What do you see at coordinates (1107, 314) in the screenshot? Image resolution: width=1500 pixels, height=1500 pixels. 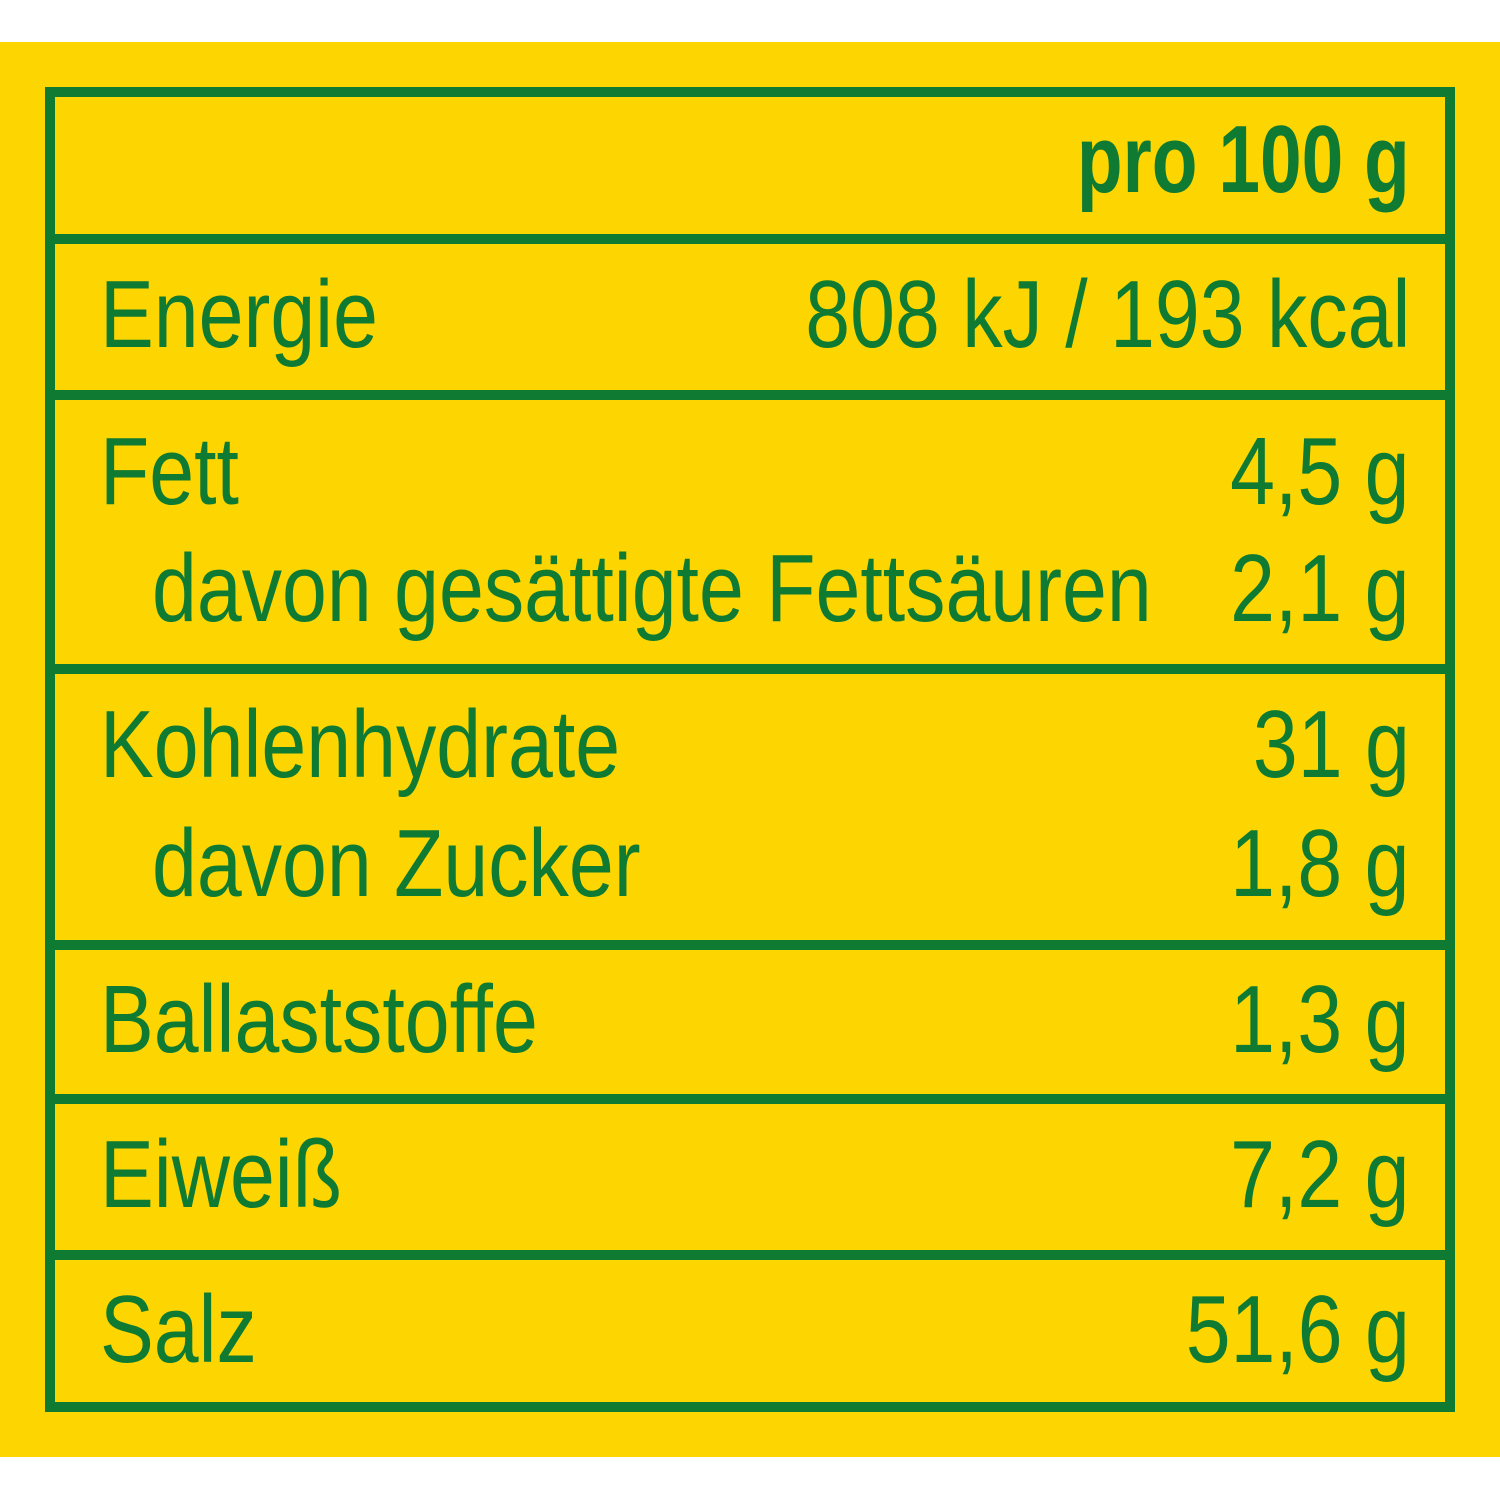 I see `energy-value: 808 kJ / 193 kcal` at bounding box center [1107, 314].